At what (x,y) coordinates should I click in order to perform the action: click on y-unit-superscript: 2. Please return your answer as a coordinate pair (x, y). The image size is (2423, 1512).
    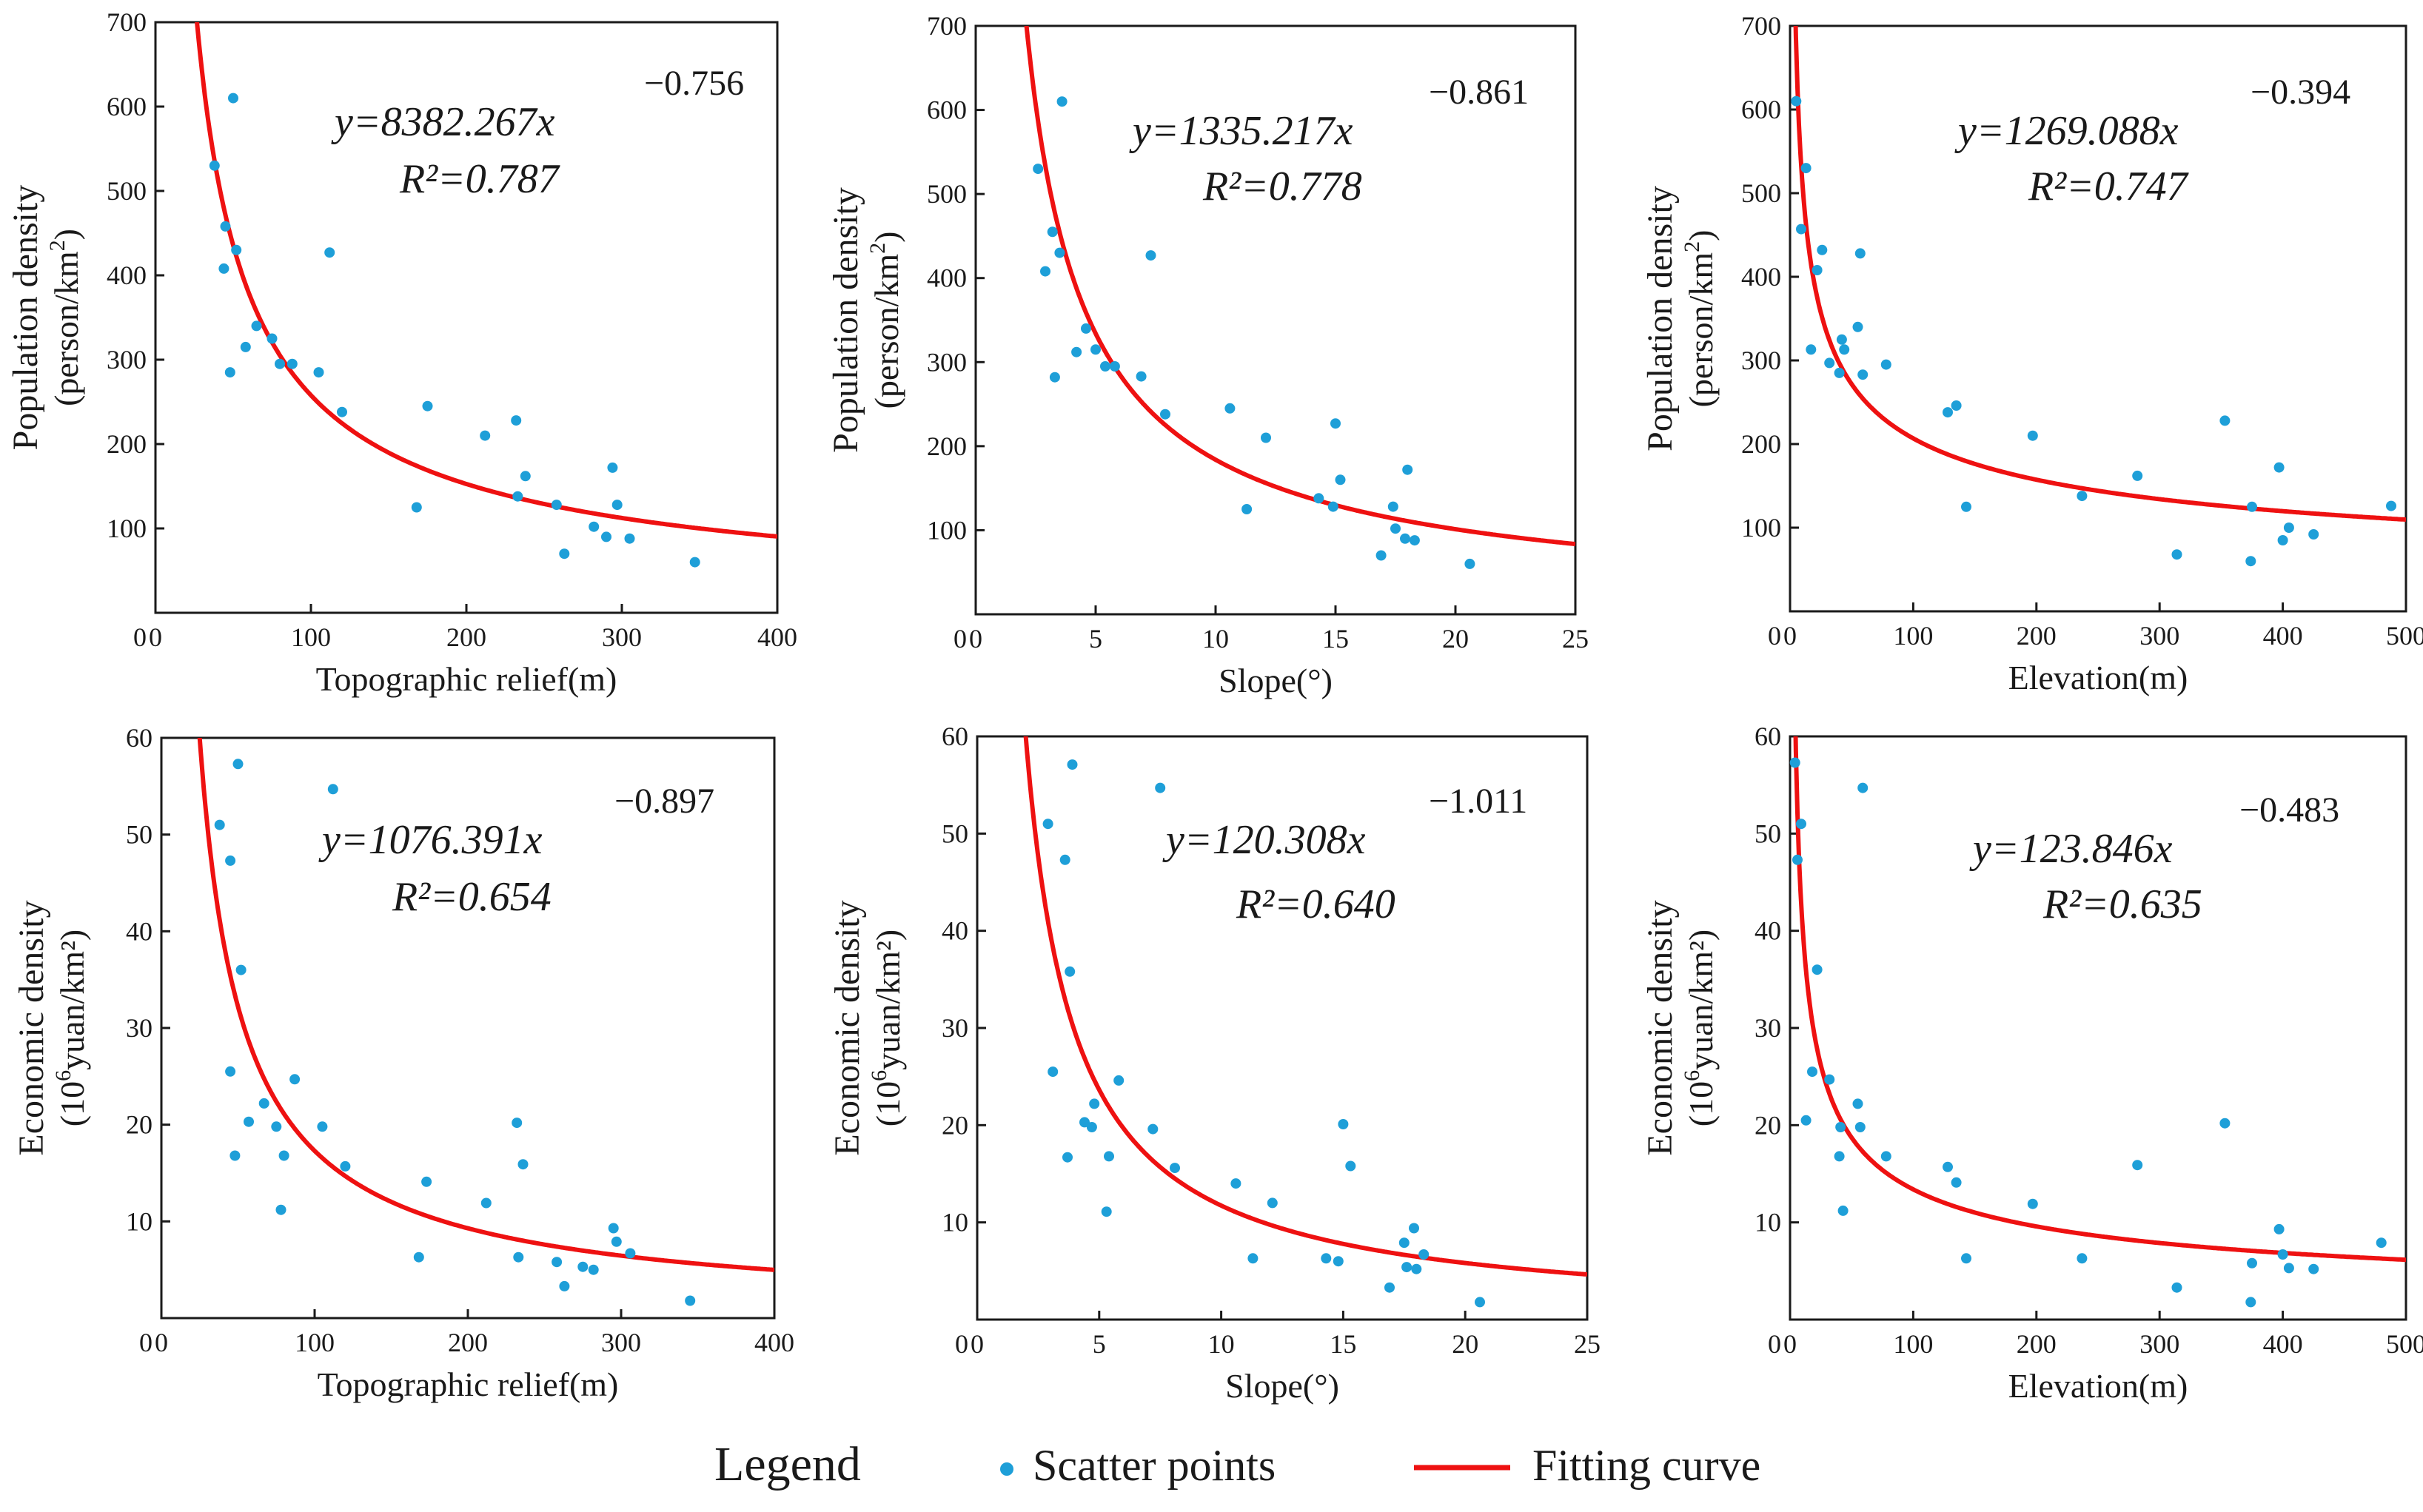
    Looking at the image, I should click on (1692, 246).